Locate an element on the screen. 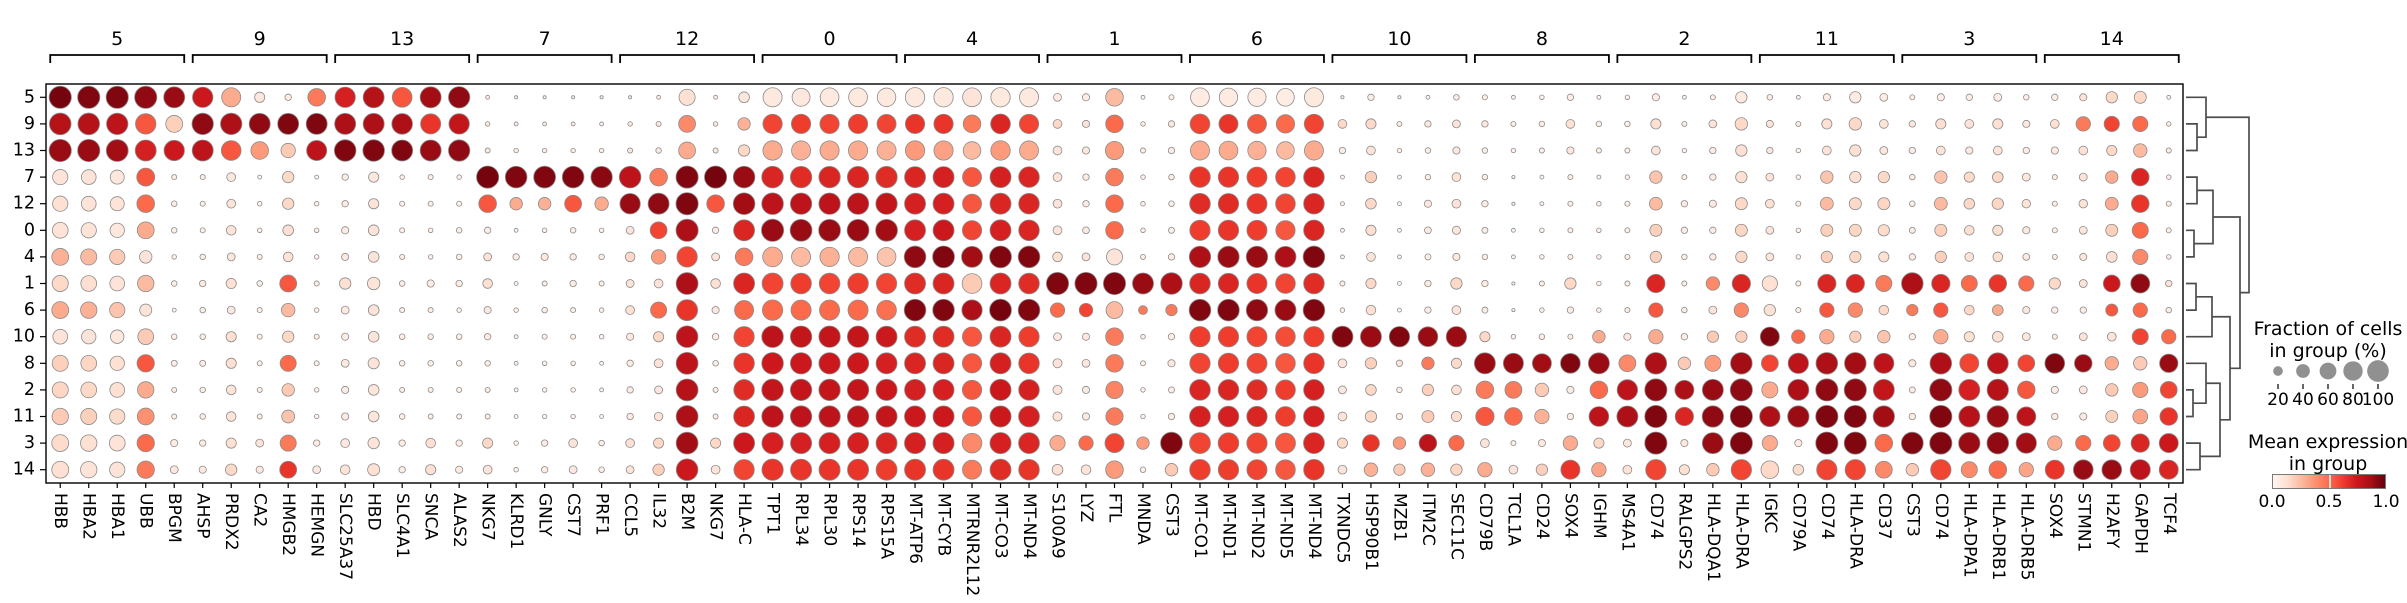  gene-label: TPT1 is located at coordinates (773, 513).